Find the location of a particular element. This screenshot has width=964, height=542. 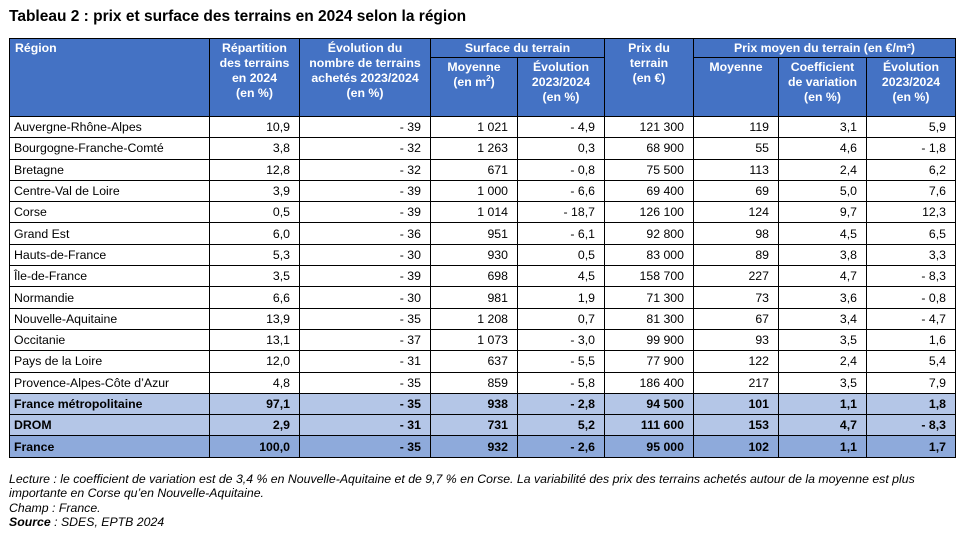

cell-value: 0,7 is located at coordinates (561, 318).